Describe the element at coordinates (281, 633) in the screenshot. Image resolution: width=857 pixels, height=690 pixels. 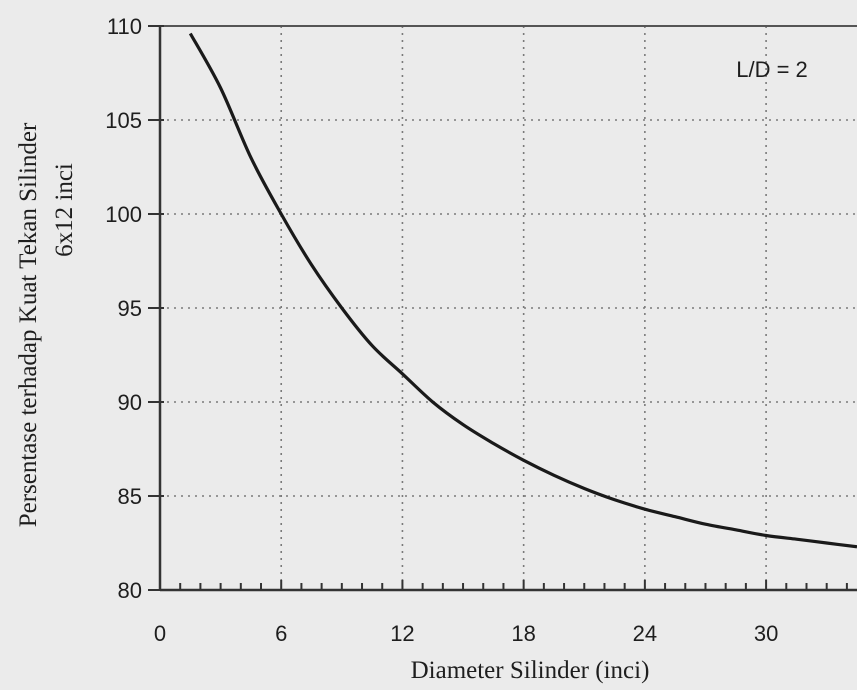
I see `x-tick-label-6: 6` at that location.